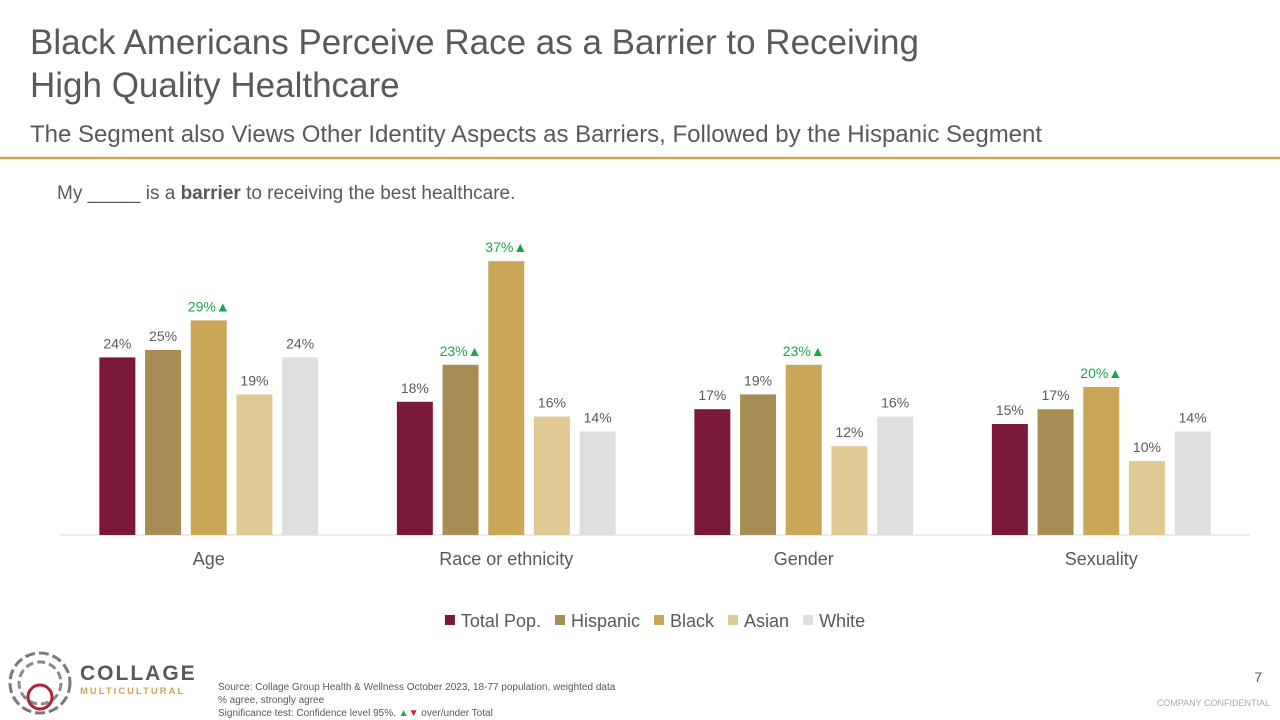 The height and width of the screenshot is (720, 1280). I want to click on legend-item: Black, so click(684, 621).